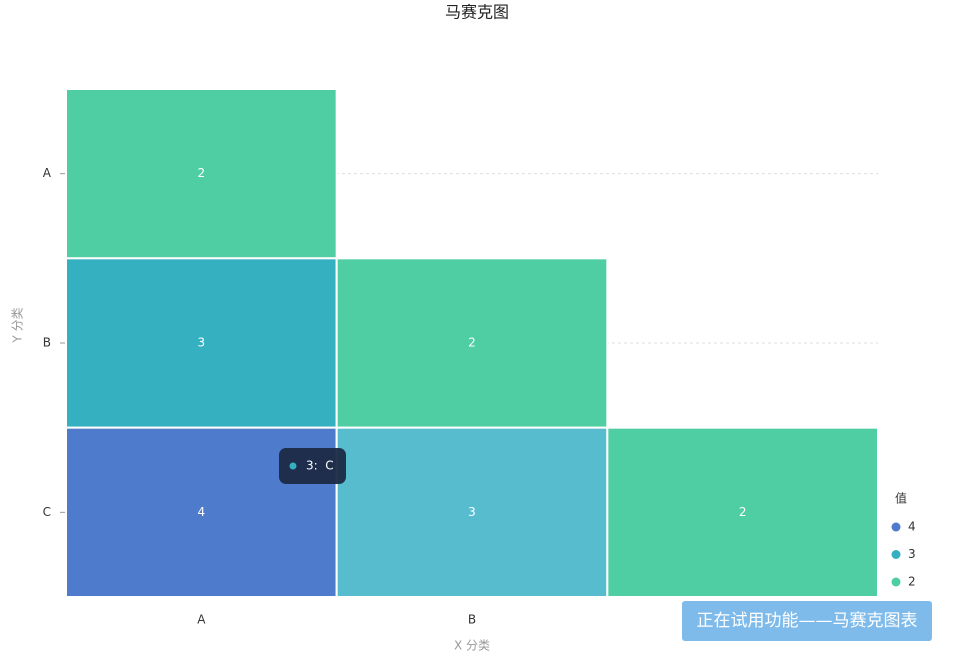 The width and height of the screenshot is (955, 663). What do you see at coordinates (18, 325) in the screenshot?
I see `y-axis-label: Y 分类` at bounding box center [18, 325].